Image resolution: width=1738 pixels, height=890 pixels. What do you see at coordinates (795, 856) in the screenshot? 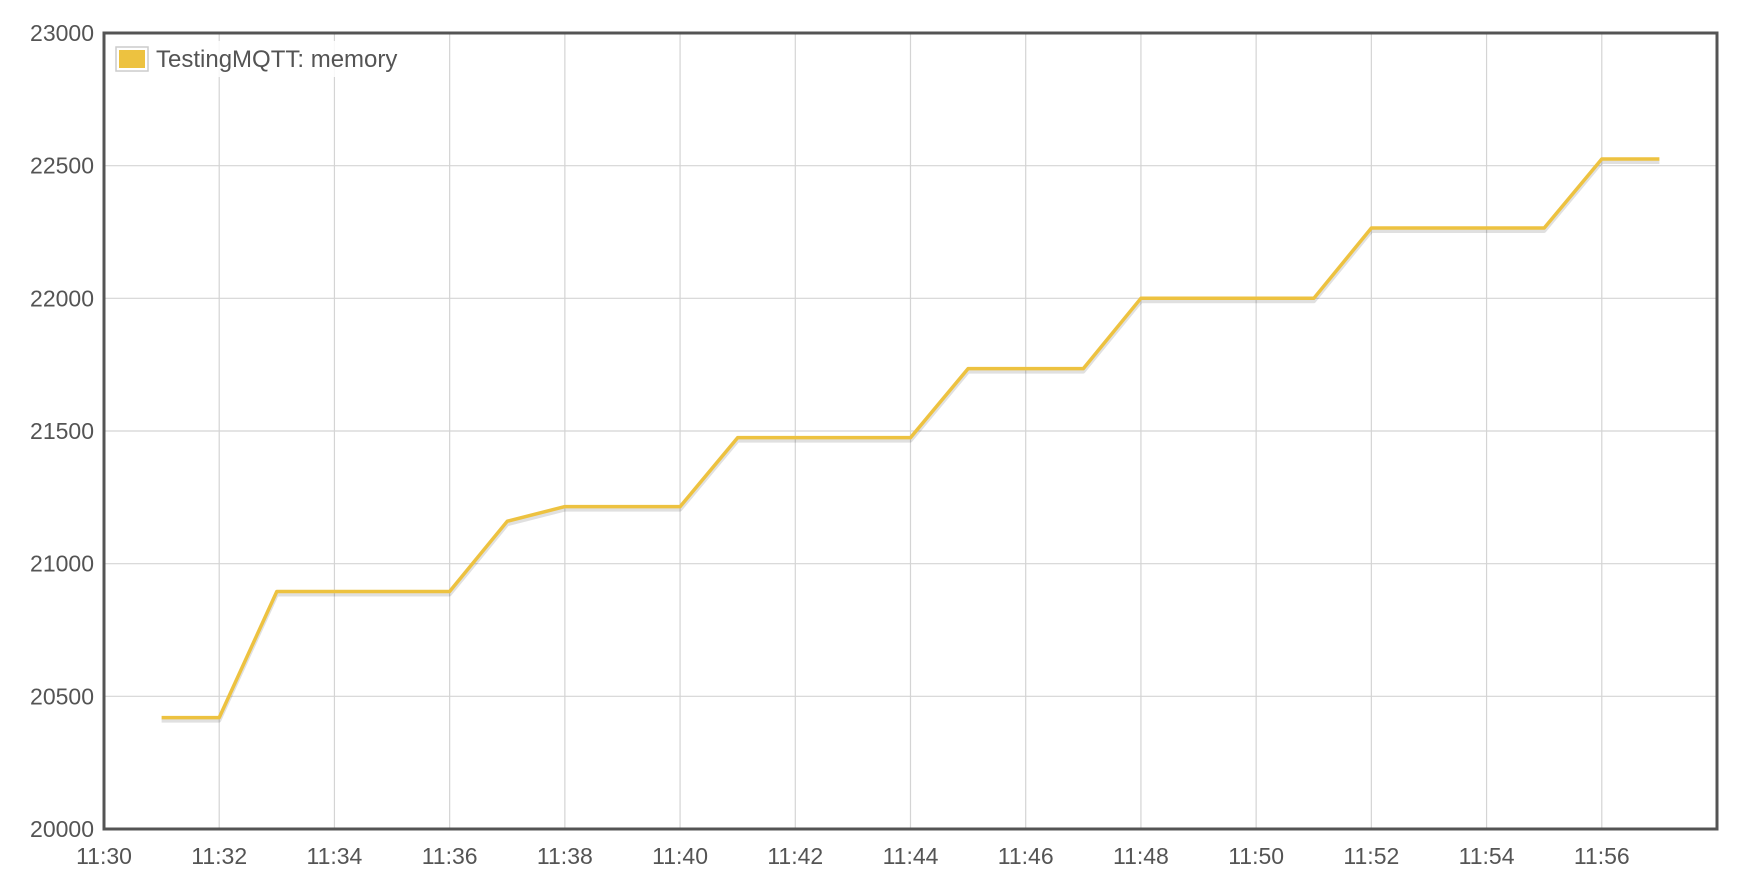
I see `x-tick-label: 11:42` at bounding box center [795, 856].